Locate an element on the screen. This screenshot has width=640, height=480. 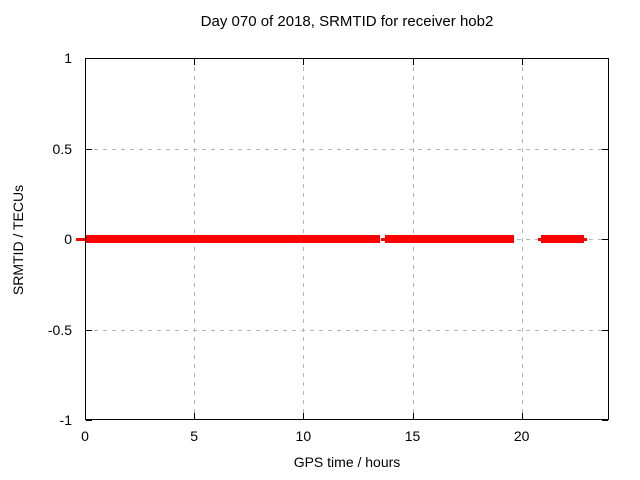
y-tick-label: 0 is located at coordinates (68, 239).